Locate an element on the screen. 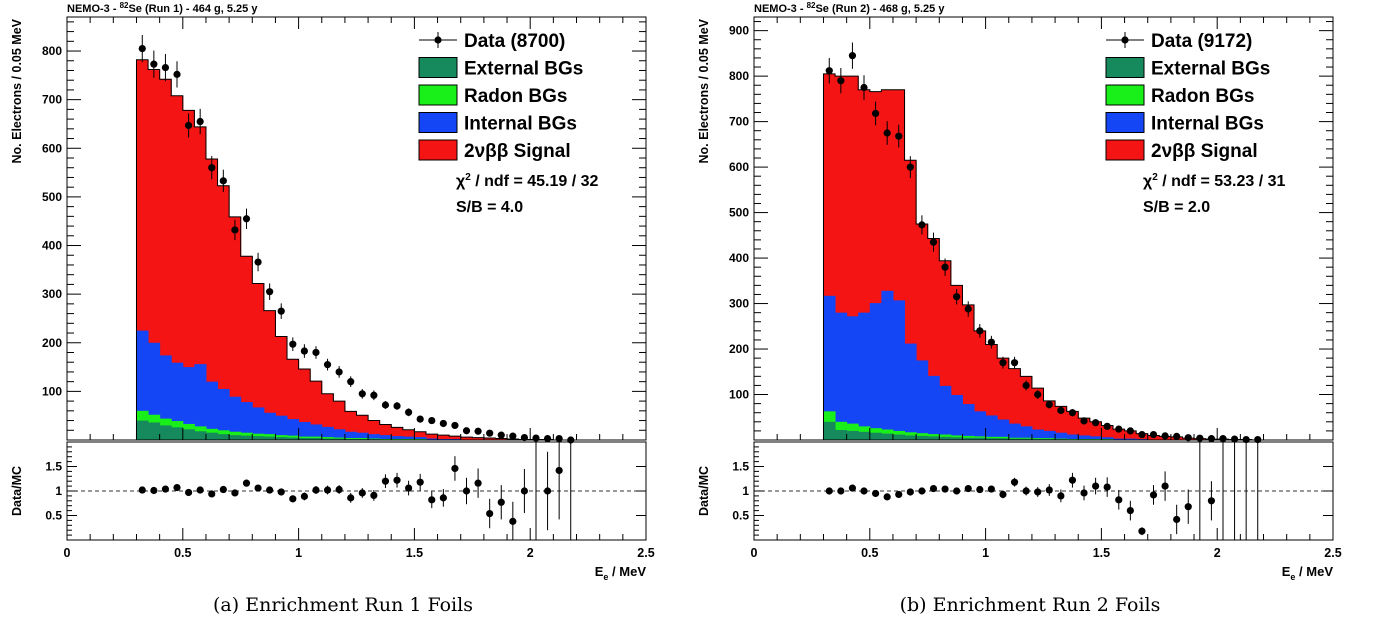 This screenshot has width=1373, height=632. y-tick-label: 300 is located at coordinates (739, 304).